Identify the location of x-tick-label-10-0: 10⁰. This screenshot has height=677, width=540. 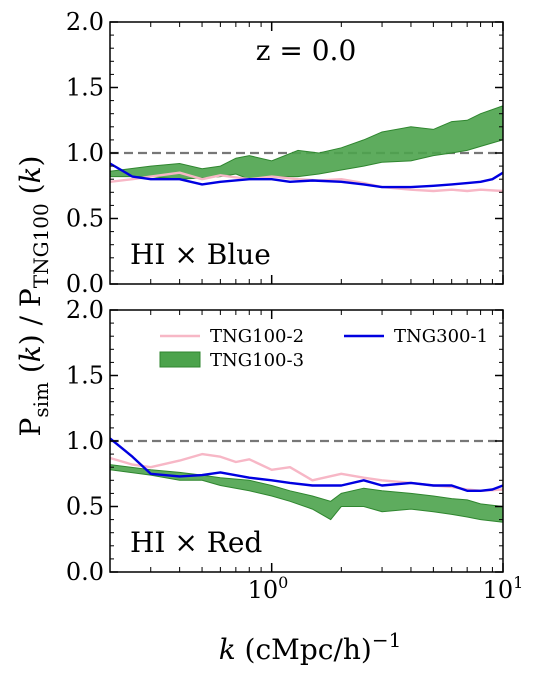
(268, 588).